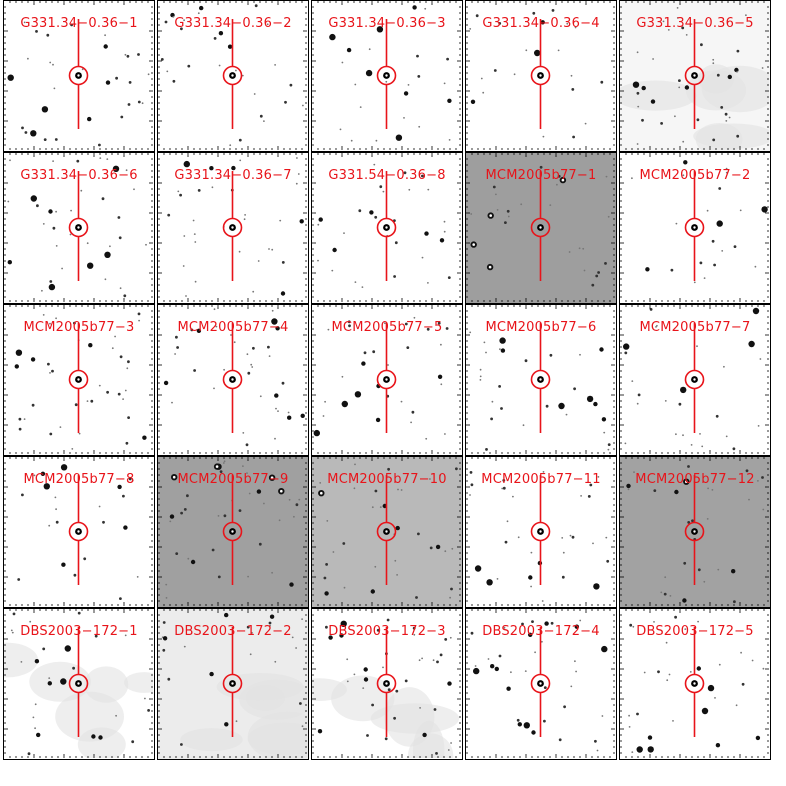 This screenshot has width=786, height=786. I want to click on panel-label: MCM2005b77−1, so click(541, 175).